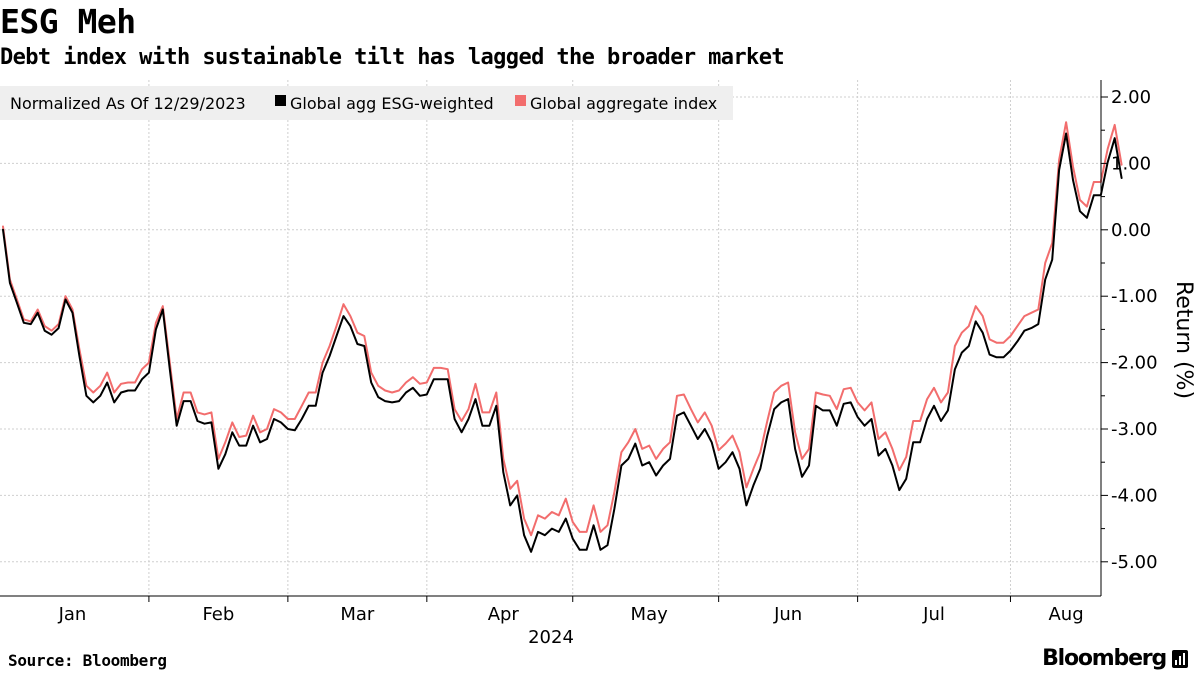 This screenshot has height=675, width=1200. Describe the element at coordinates (1131, 230) in the screenshot. I see `y-tick-label: 0.00` at that location.